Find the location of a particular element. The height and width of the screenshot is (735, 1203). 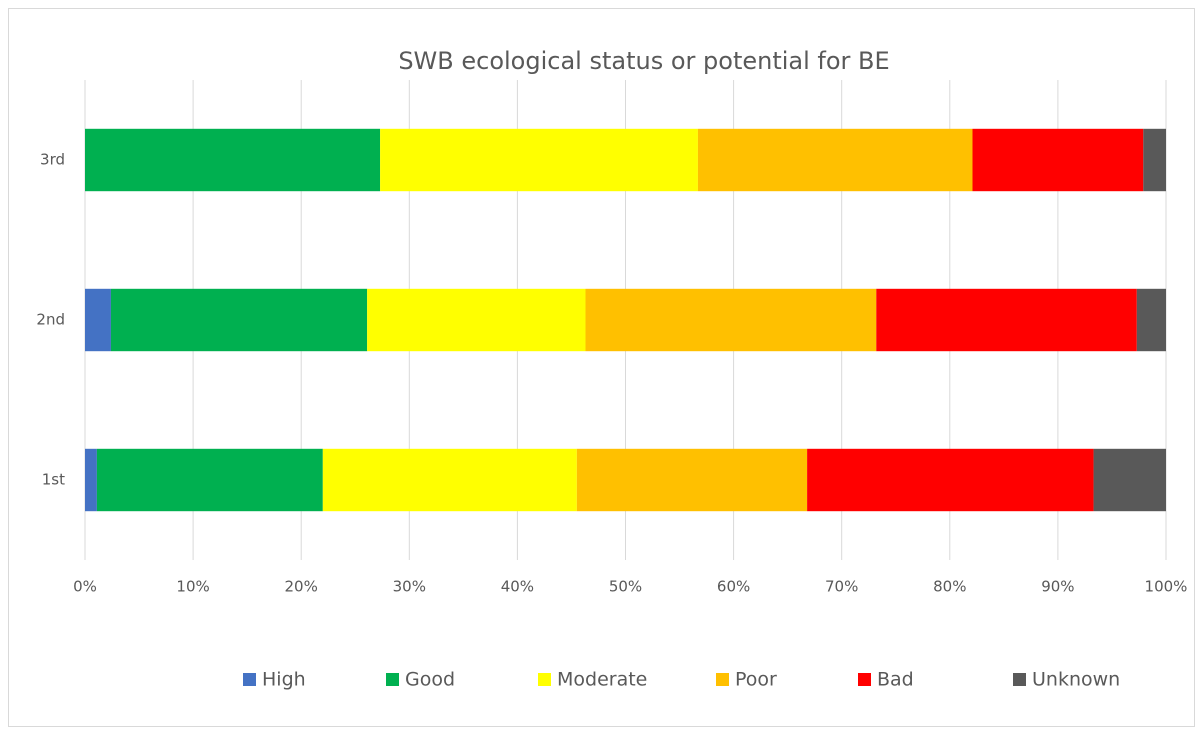

legend-label: Poor is located at coordinates (756, 680).